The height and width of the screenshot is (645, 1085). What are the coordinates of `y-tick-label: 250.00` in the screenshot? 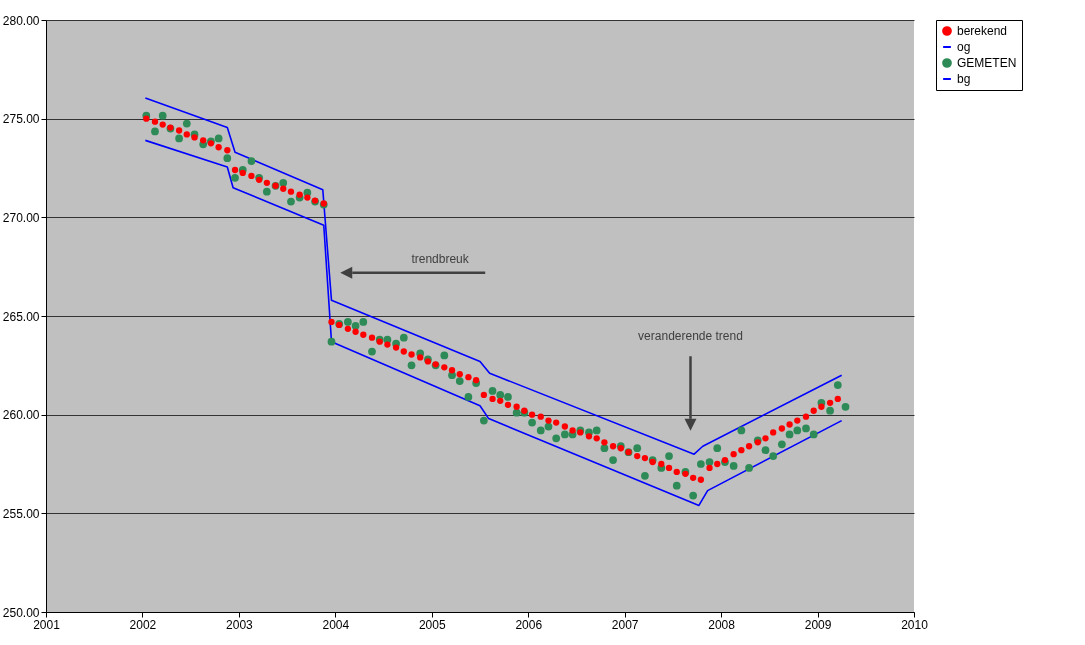 It's located at (21, 612).